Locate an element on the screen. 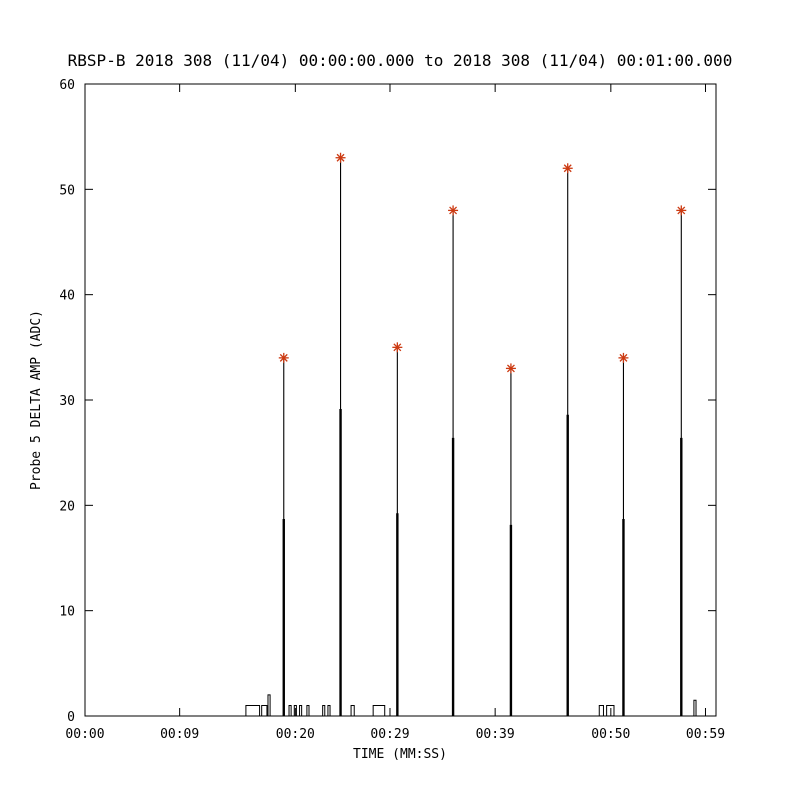 The width and height of the screenshot is (800, 804). x-tick-label: 00:50 is located at coordinates (610, 734).